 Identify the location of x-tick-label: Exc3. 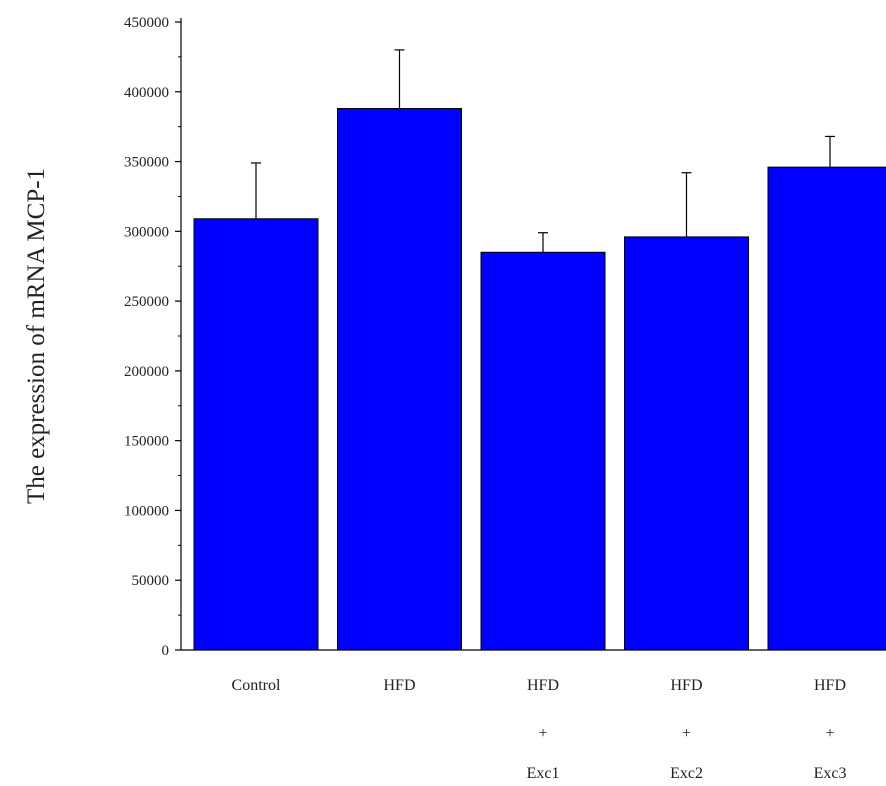
(830, 773).